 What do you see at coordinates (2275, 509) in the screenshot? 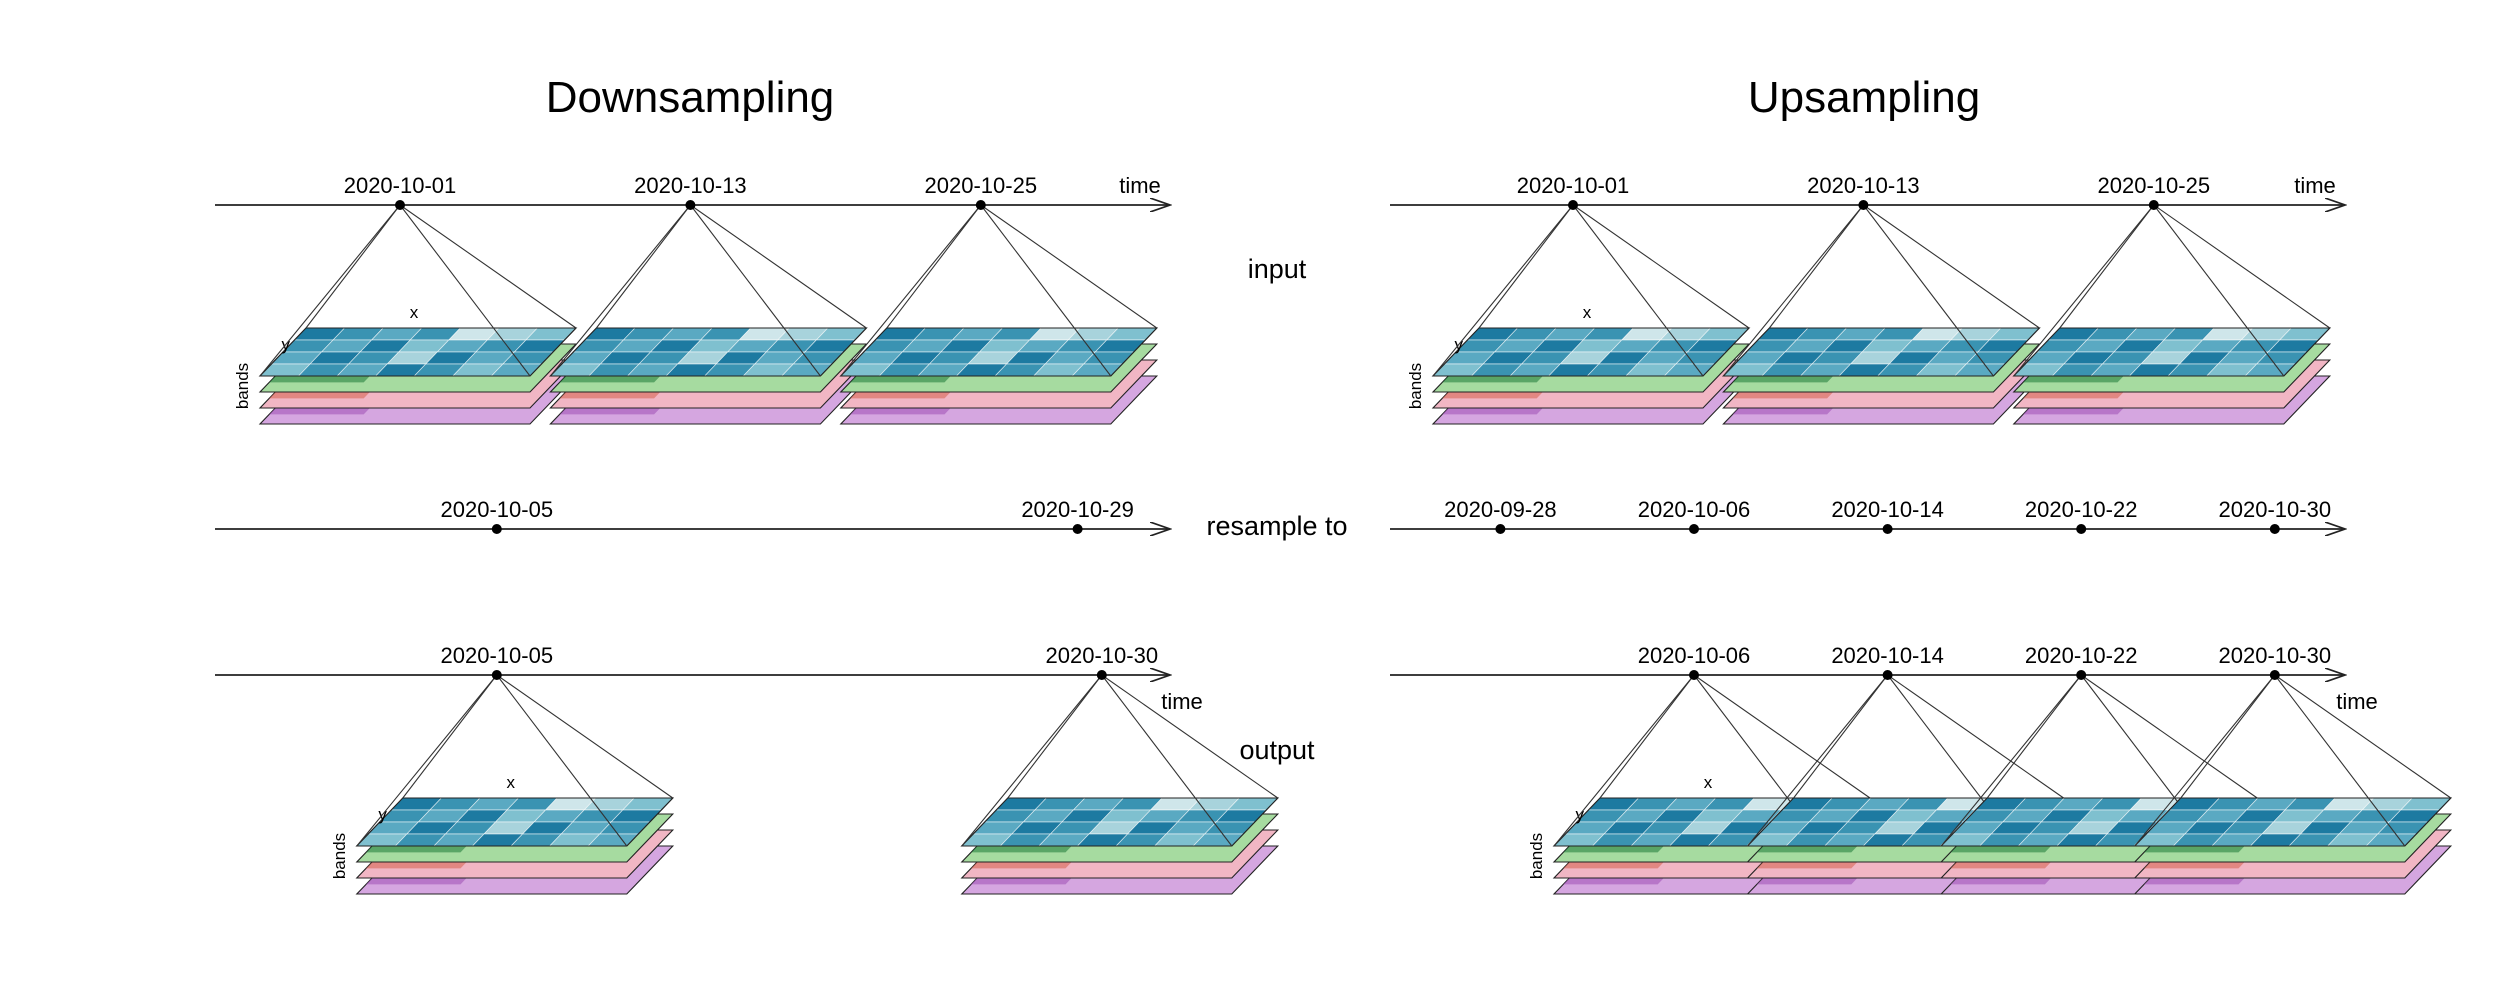
I see `resample-date-label: 2020-10-30` at bounding box center [2275, 509].